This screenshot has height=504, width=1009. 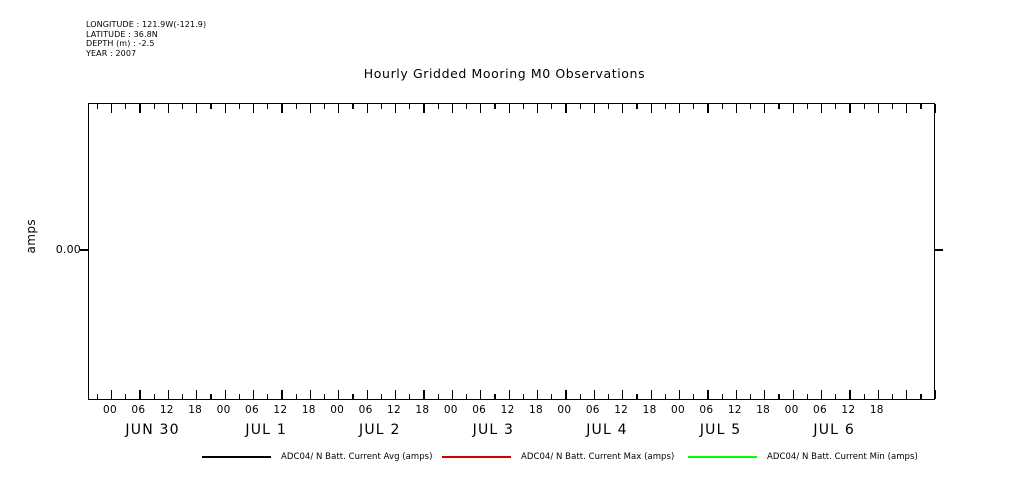 What do you see at coordinates (720, 430) in the screenshot?
I see `x-axis-day-label: JUL 5` at bounding box center [720, 430].